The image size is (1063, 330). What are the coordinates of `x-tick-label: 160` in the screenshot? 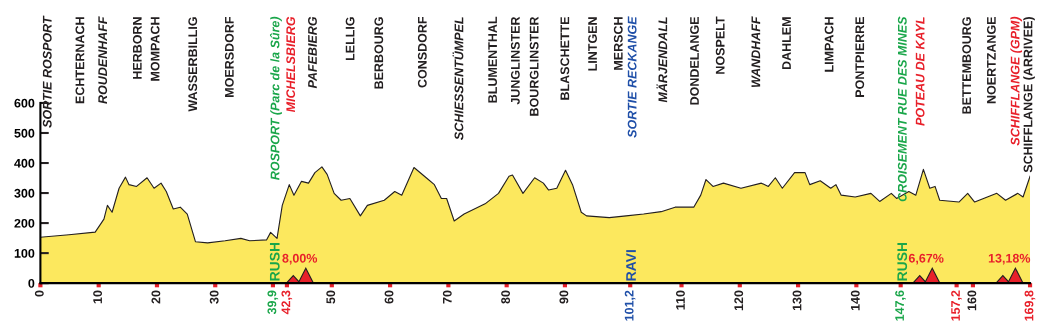 It's located at (972, 300).